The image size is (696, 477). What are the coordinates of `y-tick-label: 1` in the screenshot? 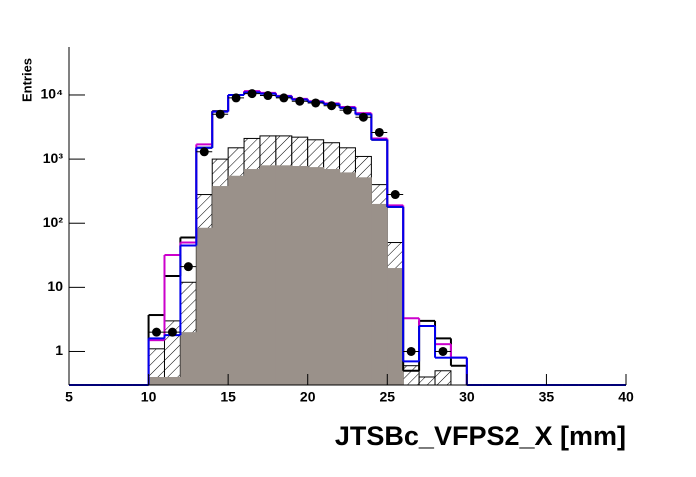 It's located at (59, 350).